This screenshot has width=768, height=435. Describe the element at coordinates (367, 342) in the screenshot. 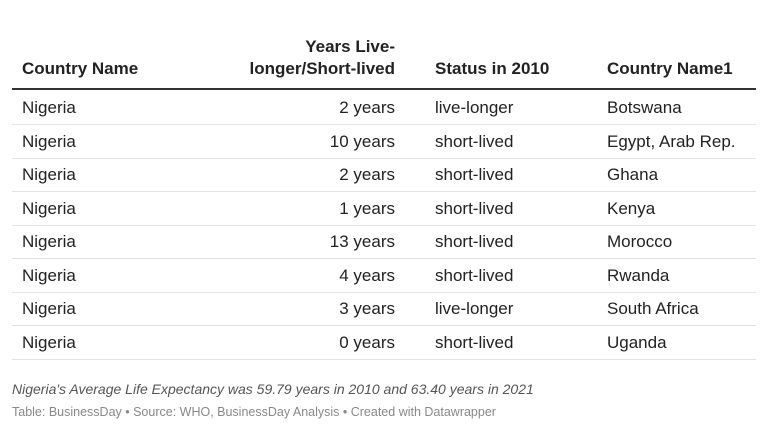

I see `table-cell: 0 years` at that location.